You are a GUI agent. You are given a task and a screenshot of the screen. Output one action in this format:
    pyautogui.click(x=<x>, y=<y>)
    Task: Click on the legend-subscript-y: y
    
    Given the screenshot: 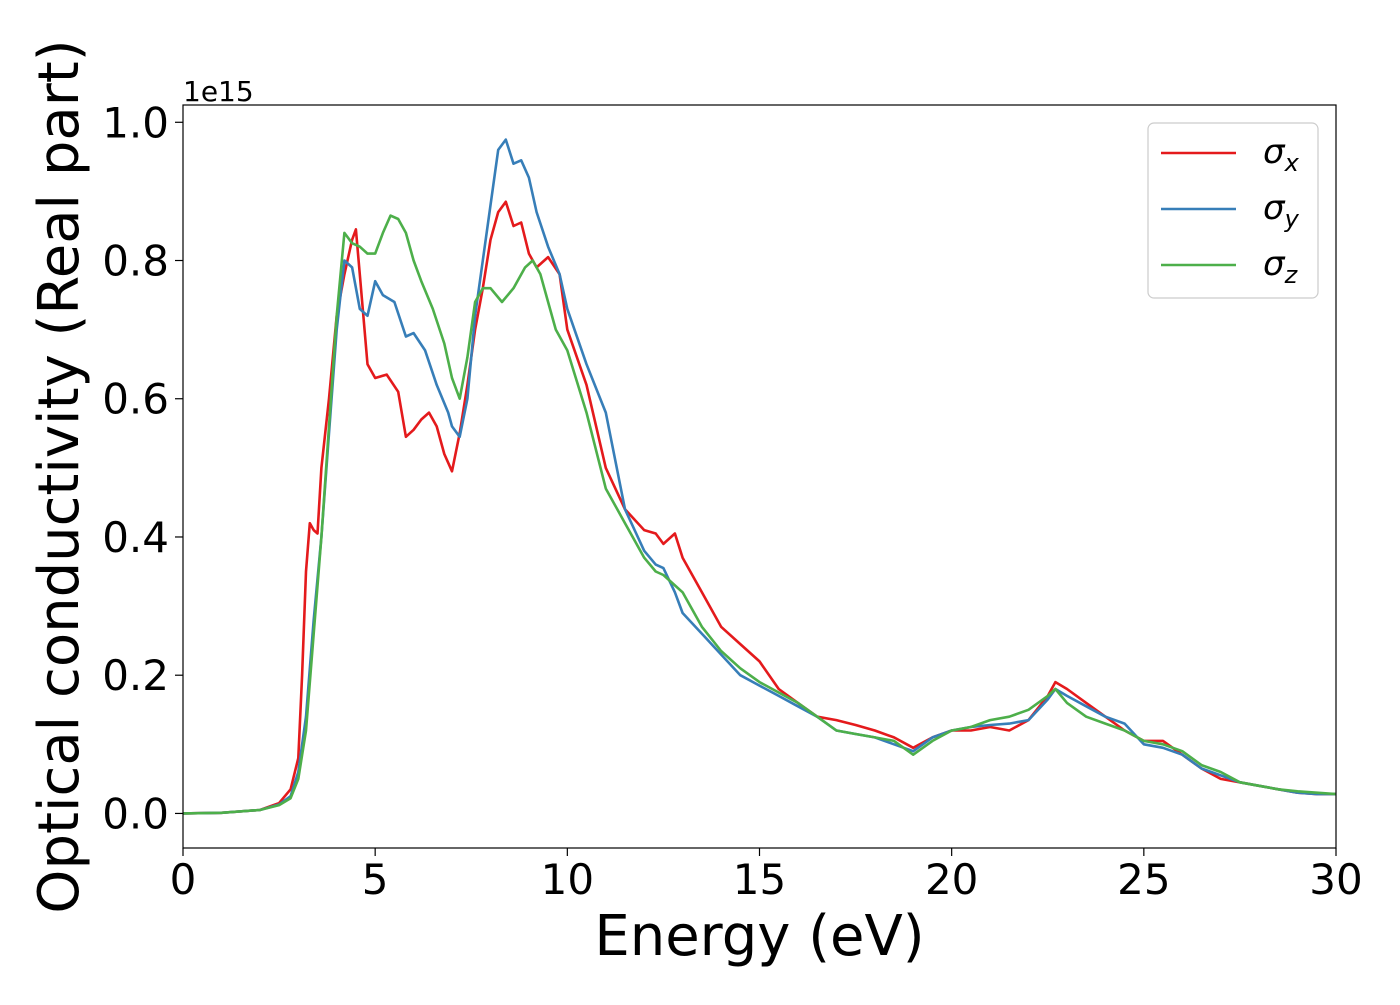 What is the action you would take?
    pyautogui.click(x=1292, y=219)
    